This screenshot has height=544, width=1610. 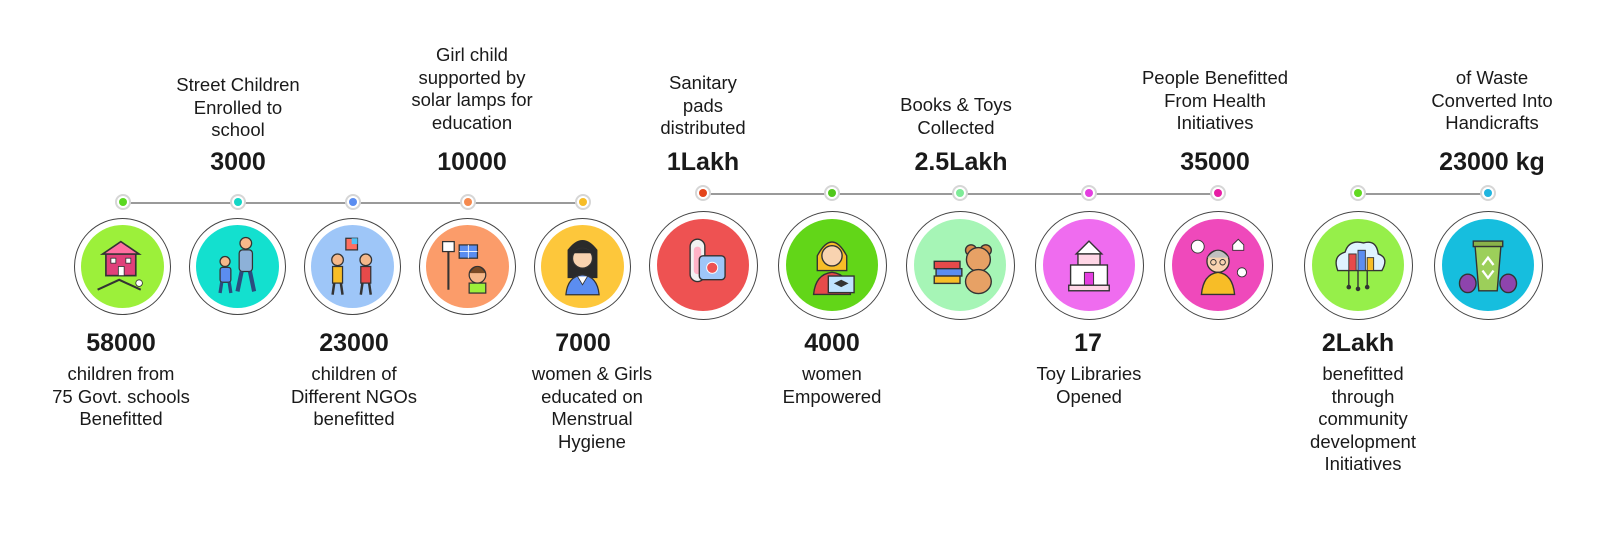 What do you see at coordinates (703, 105) in the screenshot?
I see `stat-label: Sanitary pads distributed` at bounding box center [703, 105].